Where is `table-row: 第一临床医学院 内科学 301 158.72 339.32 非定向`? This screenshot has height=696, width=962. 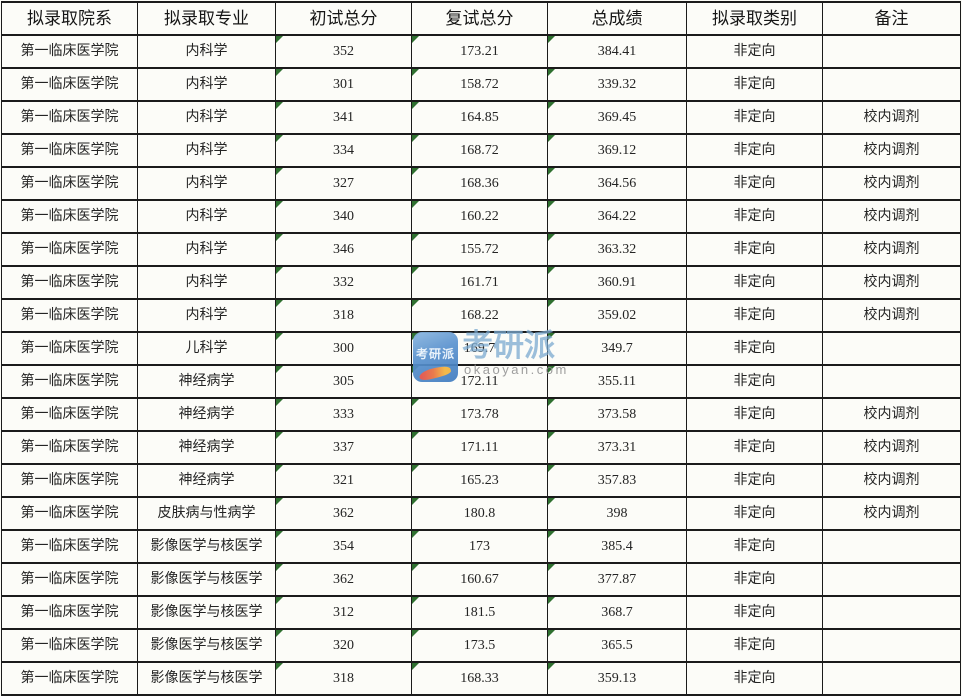
table-row: 第一临床医学院 内科学 301 158.72 339.32 非定向 is located at coordinates (481, 84).